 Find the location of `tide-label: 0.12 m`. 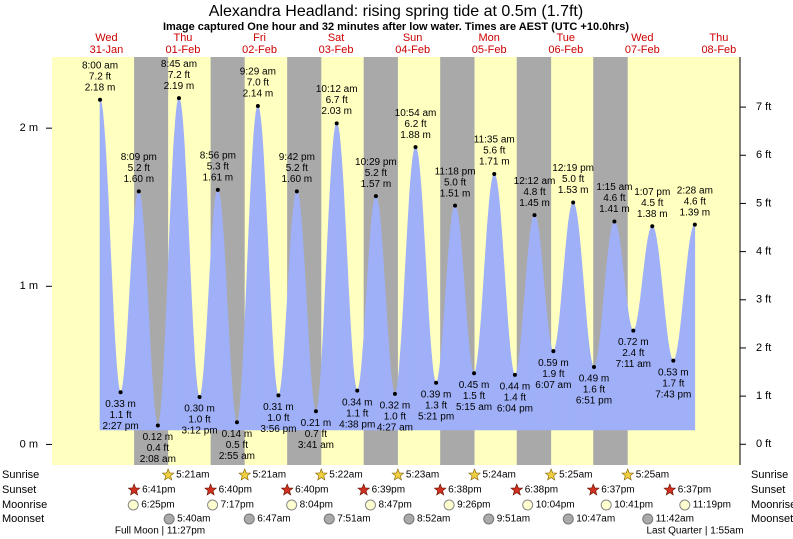

tide-label: 0.12 m is located at coordinates (158, 437).